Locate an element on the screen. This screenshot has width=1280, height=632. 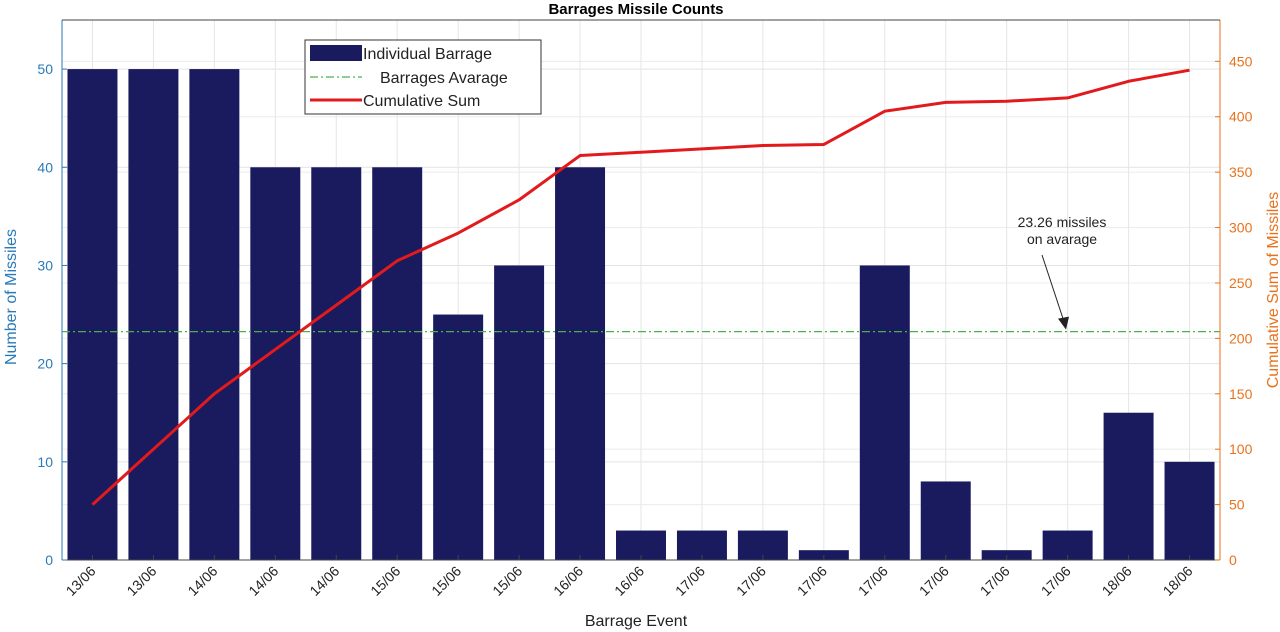
y2-tick-label: 100 is located at coordinates (1241, 449).